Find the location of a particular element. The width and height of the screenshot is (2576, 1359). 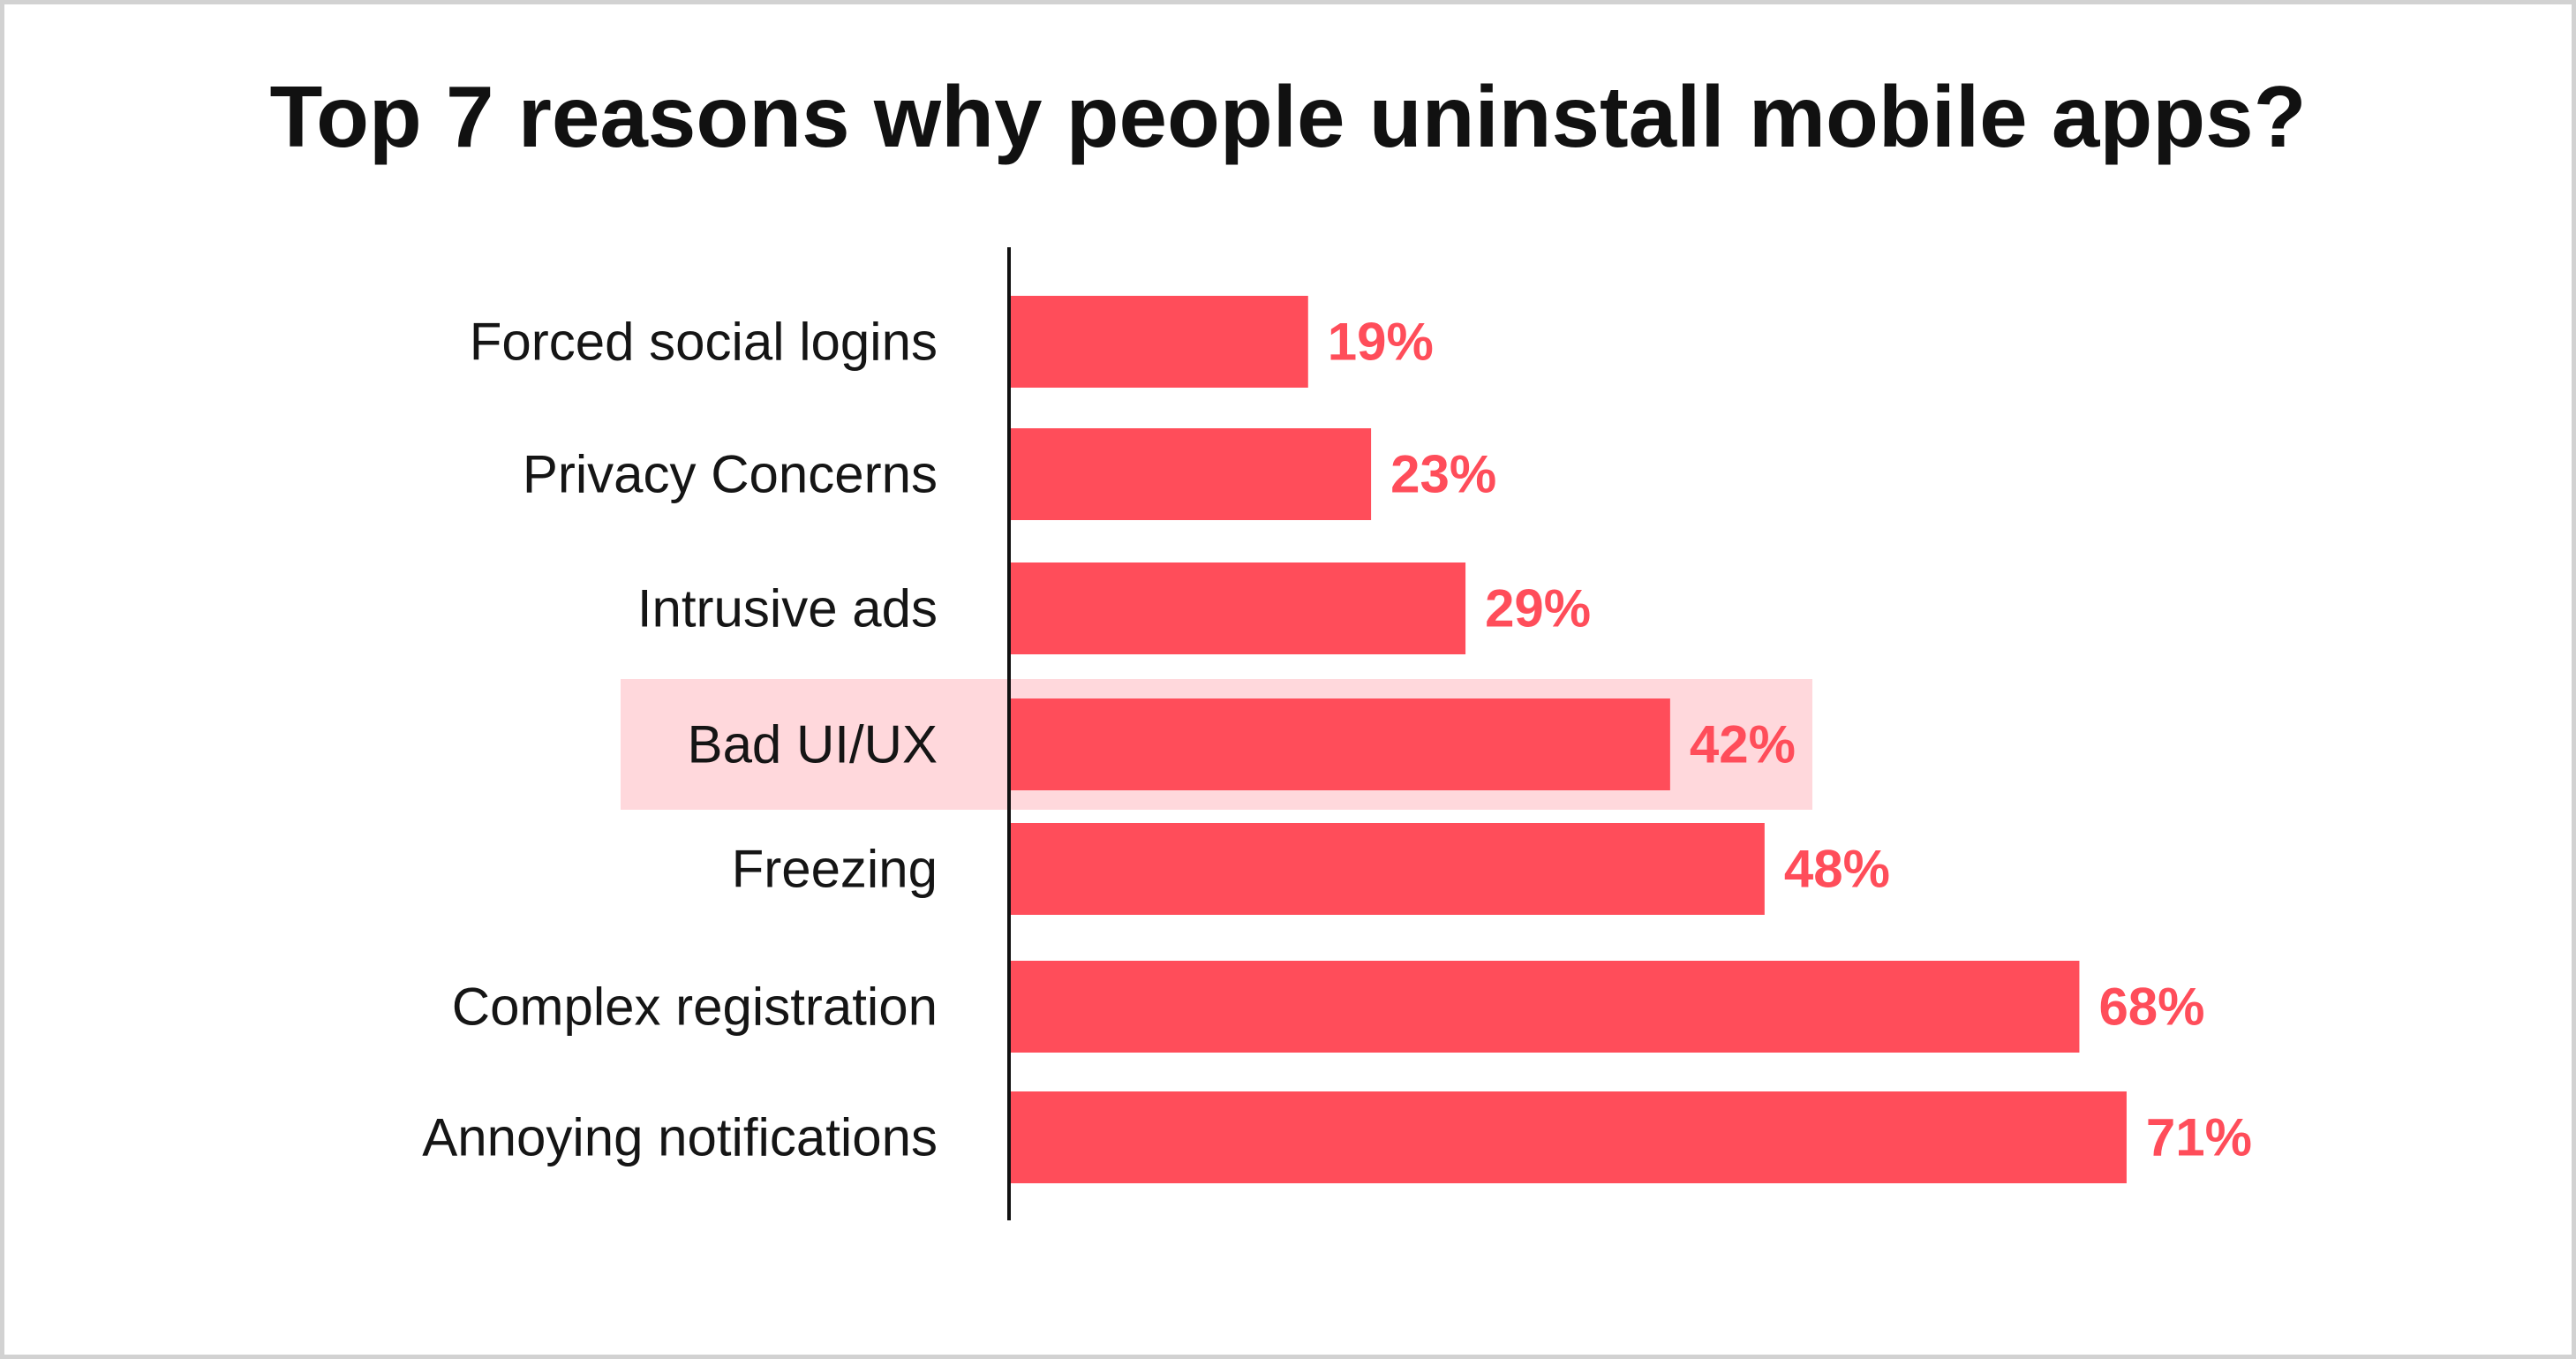

value-label: 19% is located at coordinates (1381, 342).